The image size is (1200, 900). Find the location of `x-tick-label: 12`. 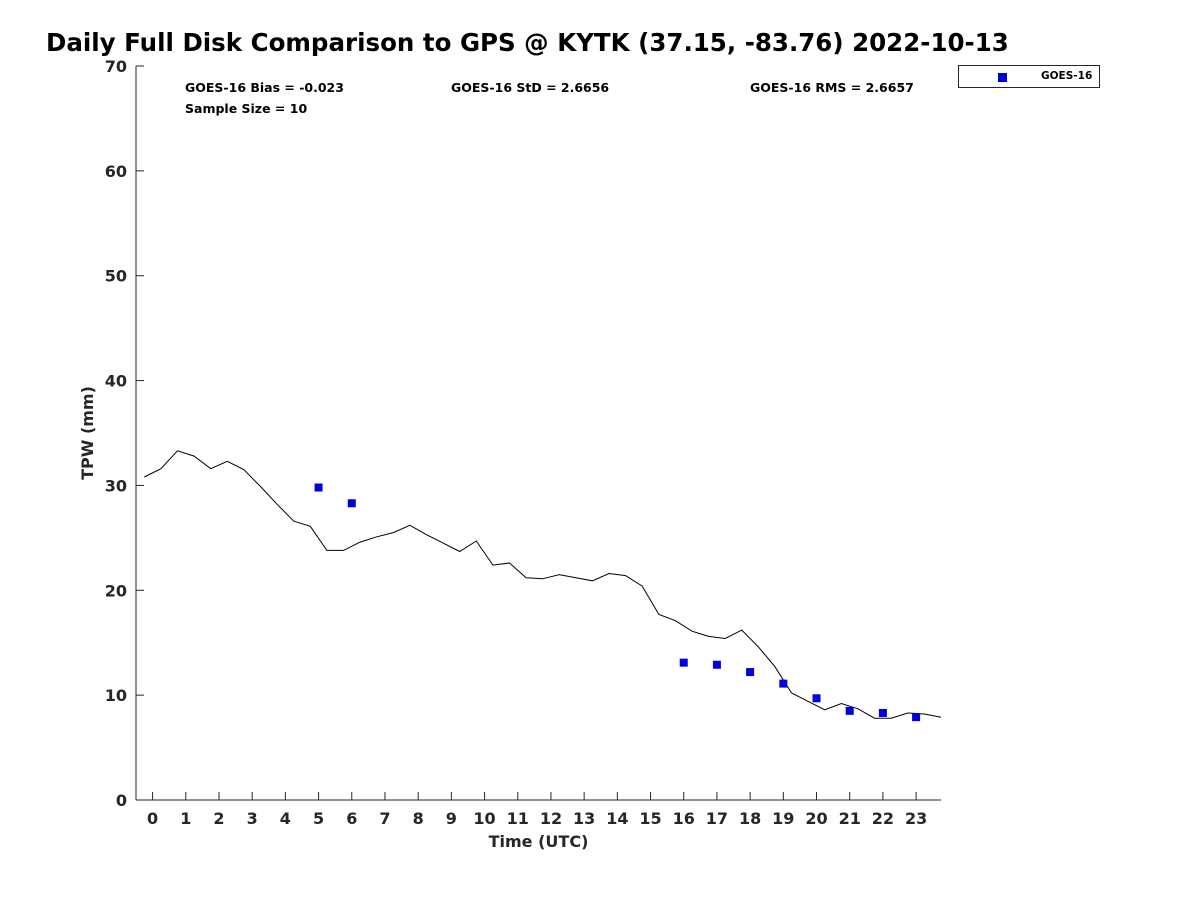

x-tick-label: 12 is located at coordinates (551, 818).